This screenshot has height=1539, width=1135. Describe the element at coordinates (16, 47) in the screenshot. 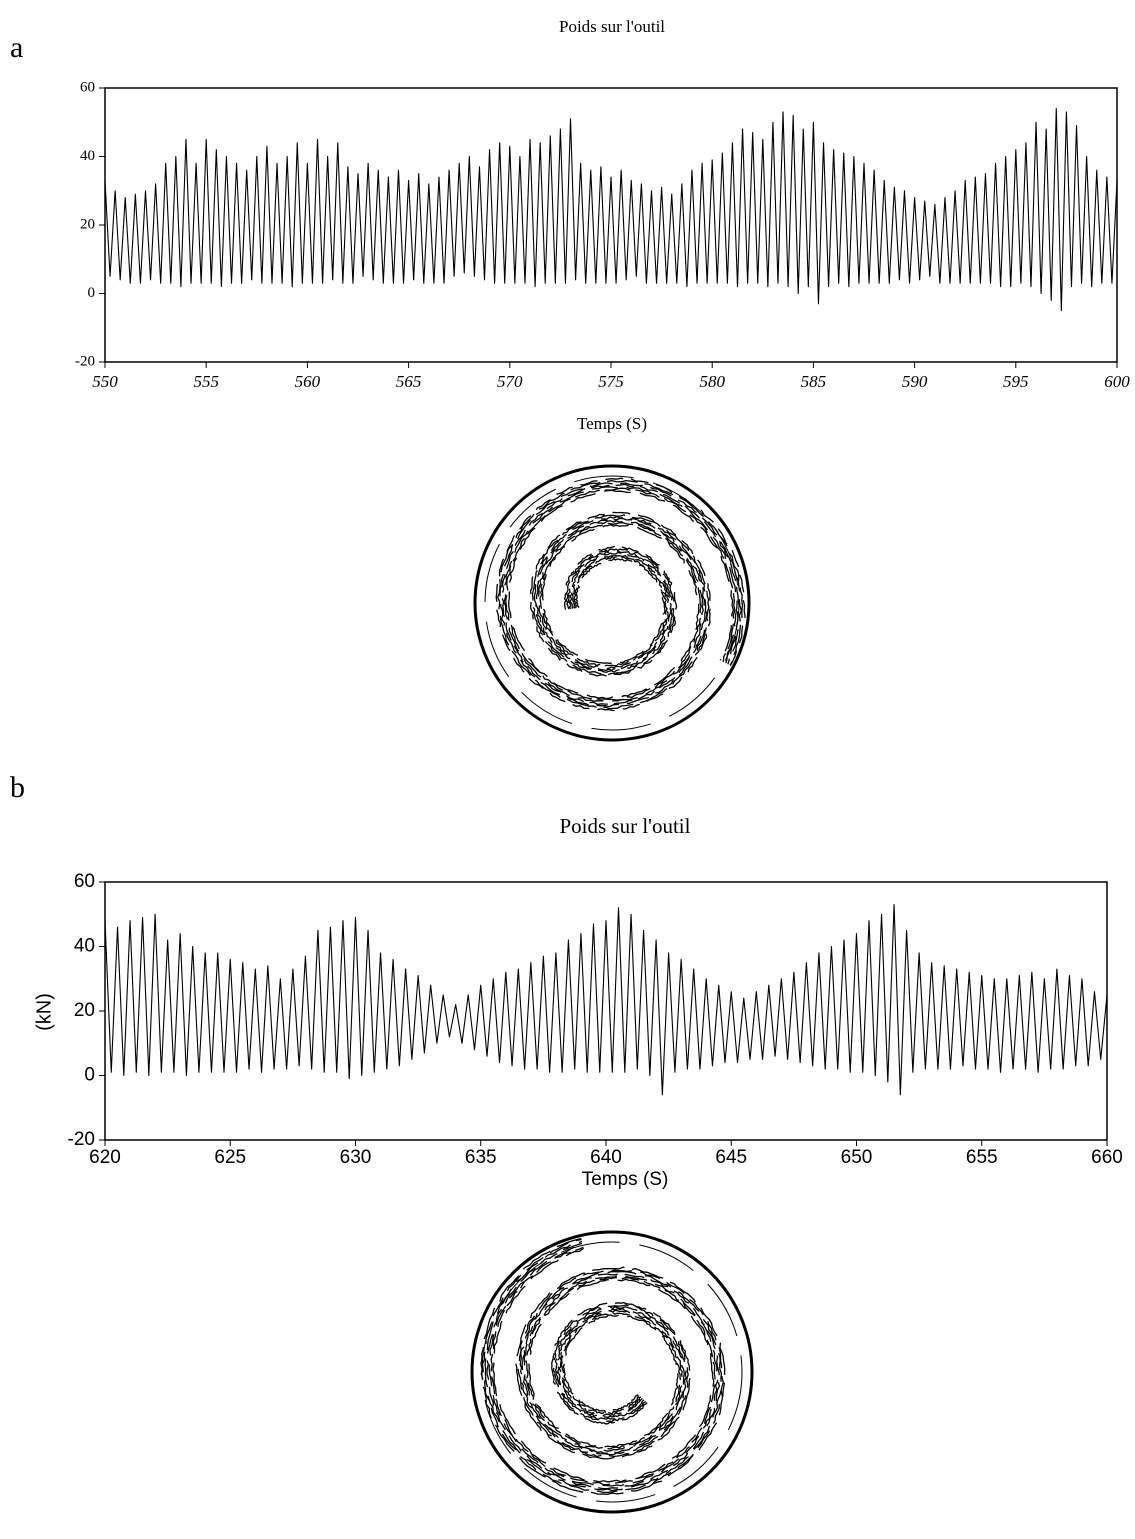

I see `panel-label: a` at that location.